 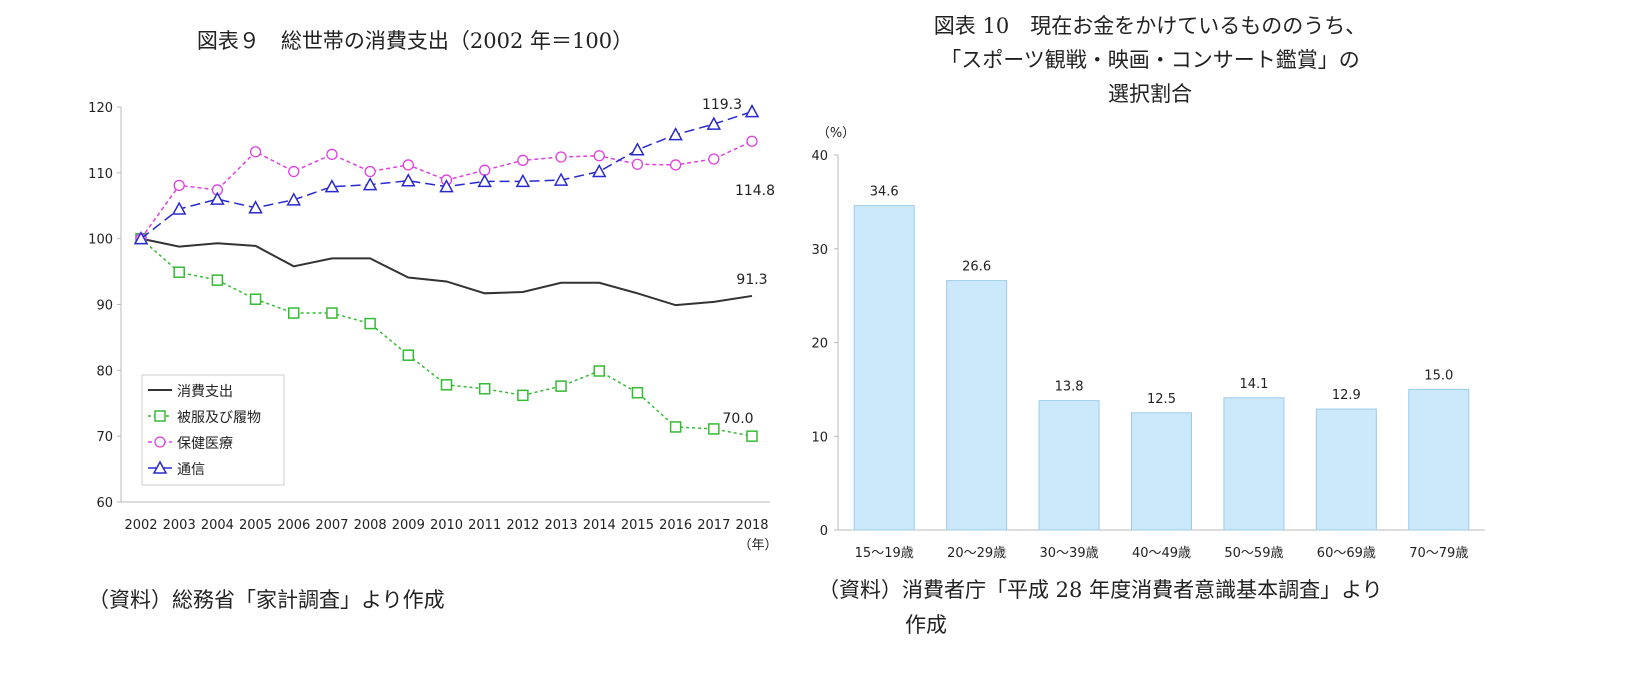 What do you see at coordinates (205, 443) in the screenshot?
I see `legend-label: 保健医療` at bounding box center [205, 443].